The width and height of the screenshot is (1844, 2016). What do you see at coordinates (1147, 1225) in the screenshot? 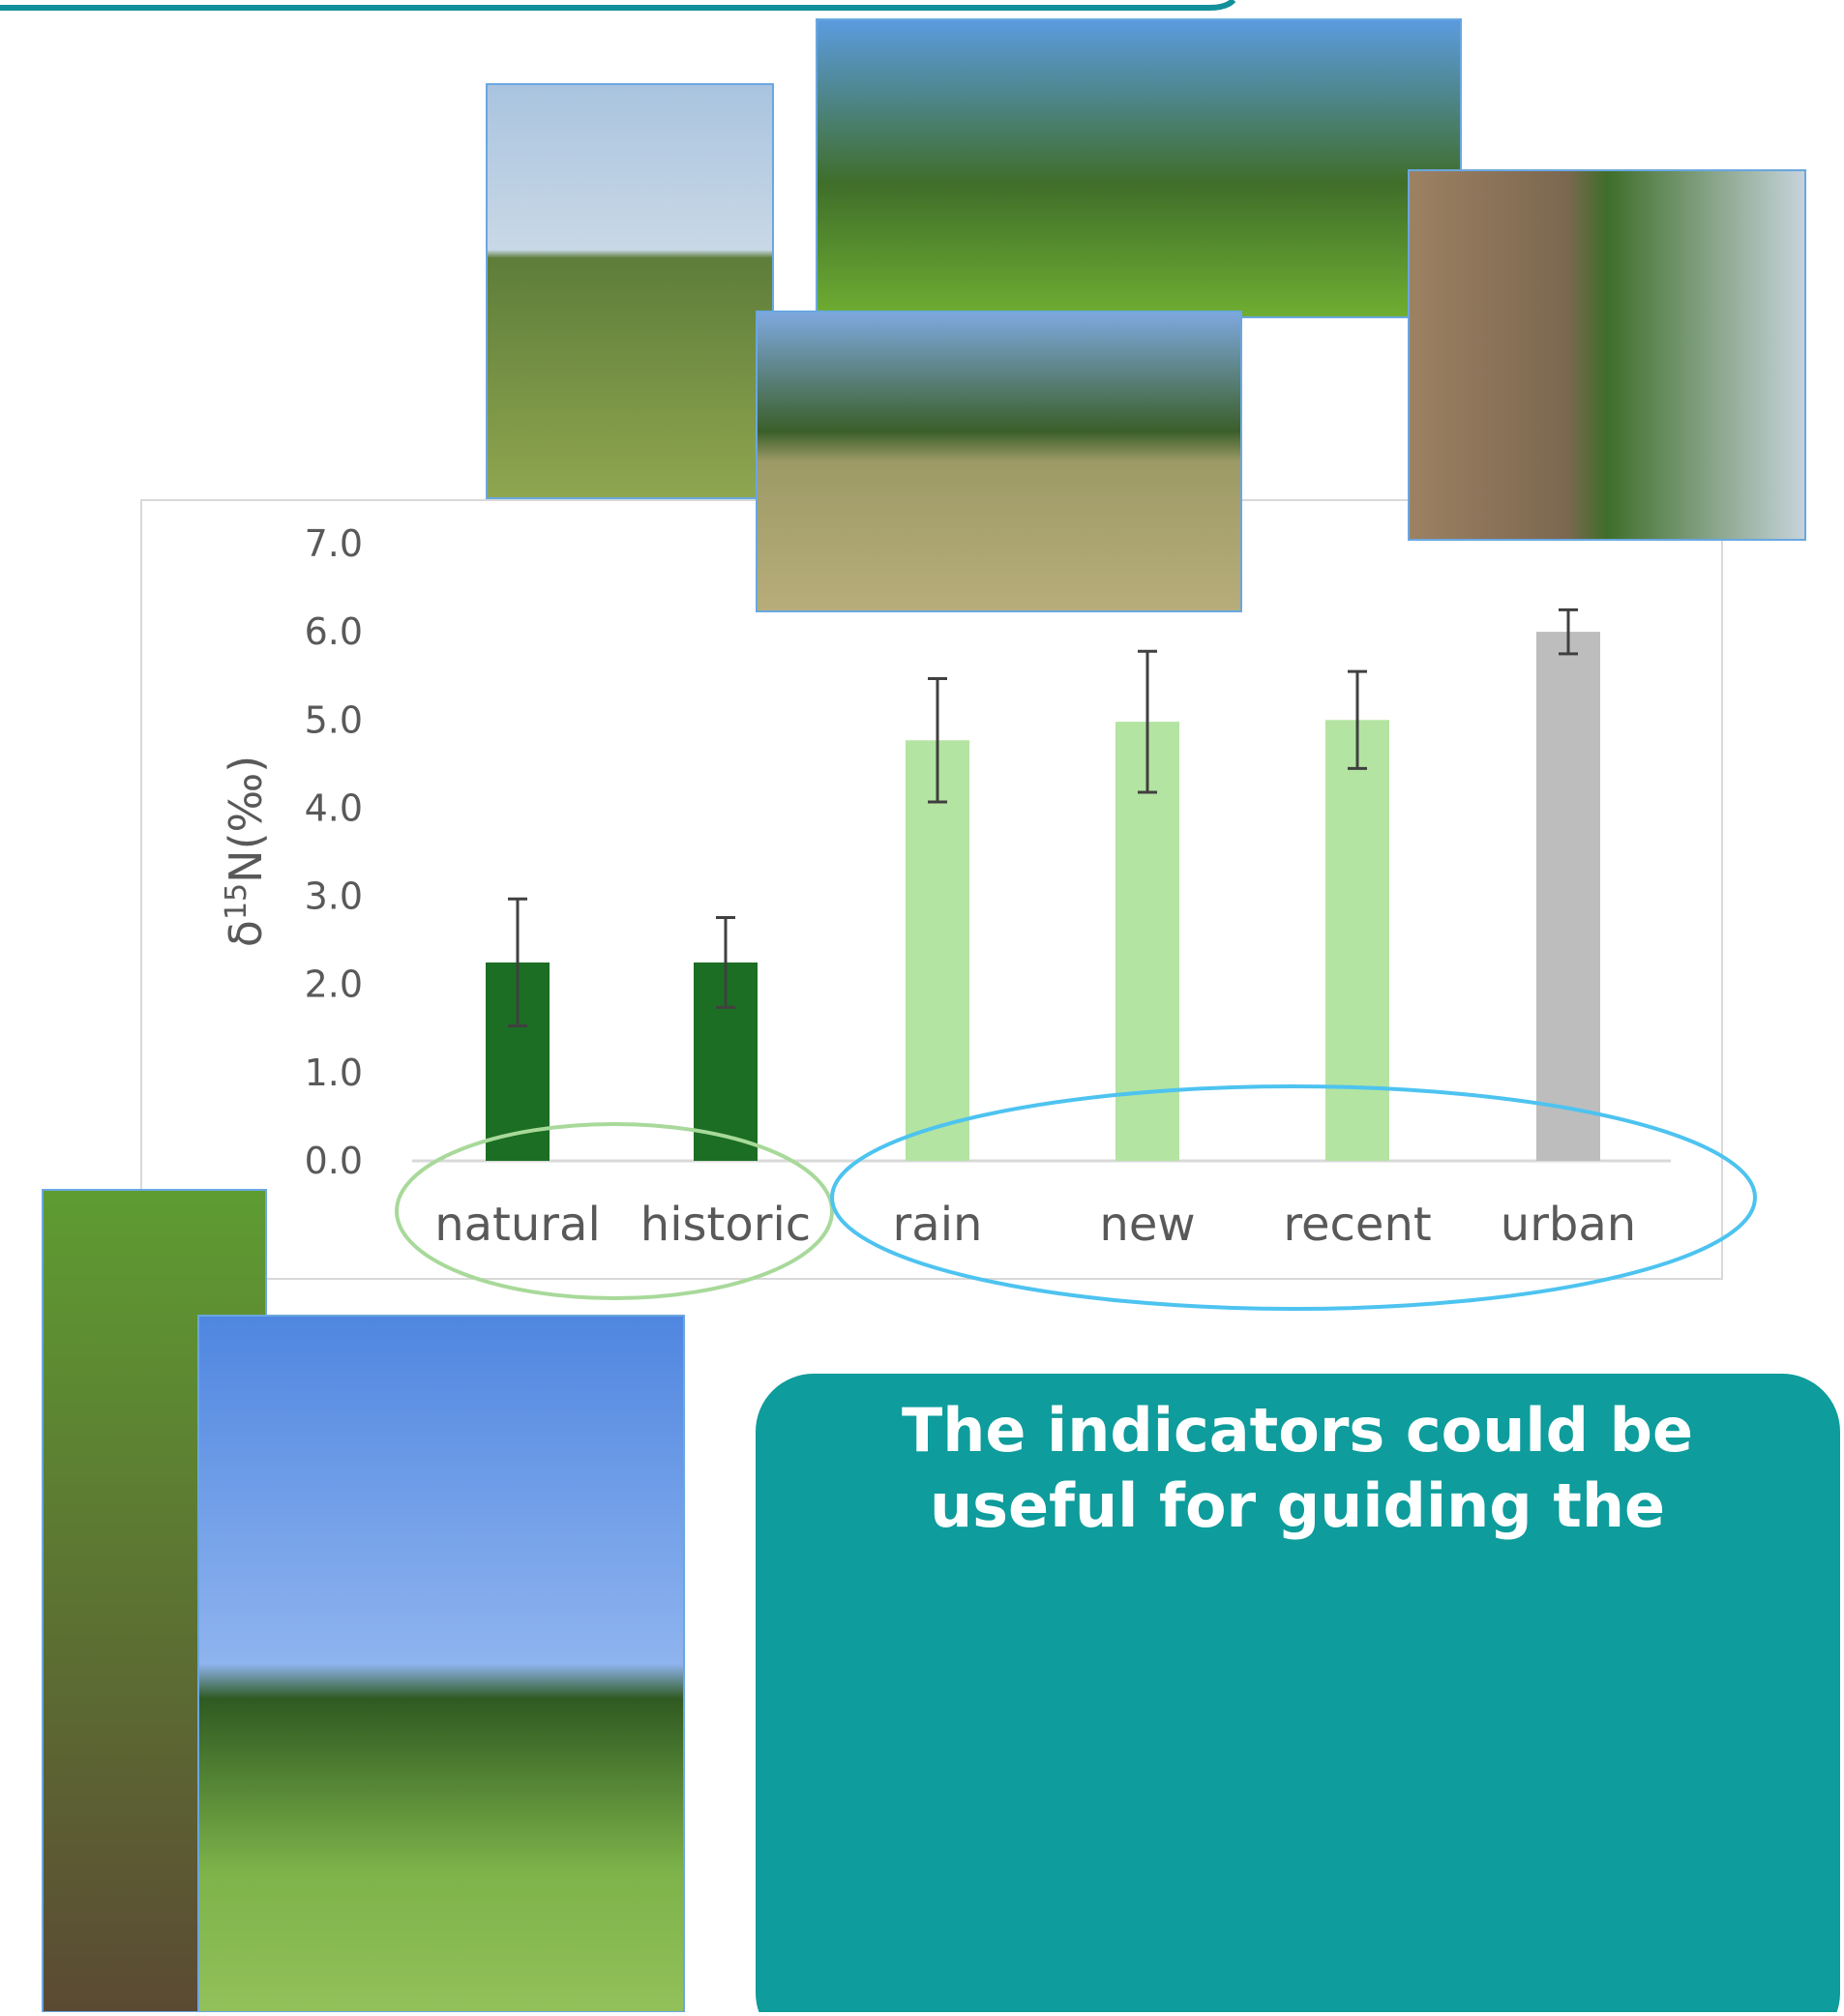
I see `x-tick-label: new` at bounding box center [1147, 1225].